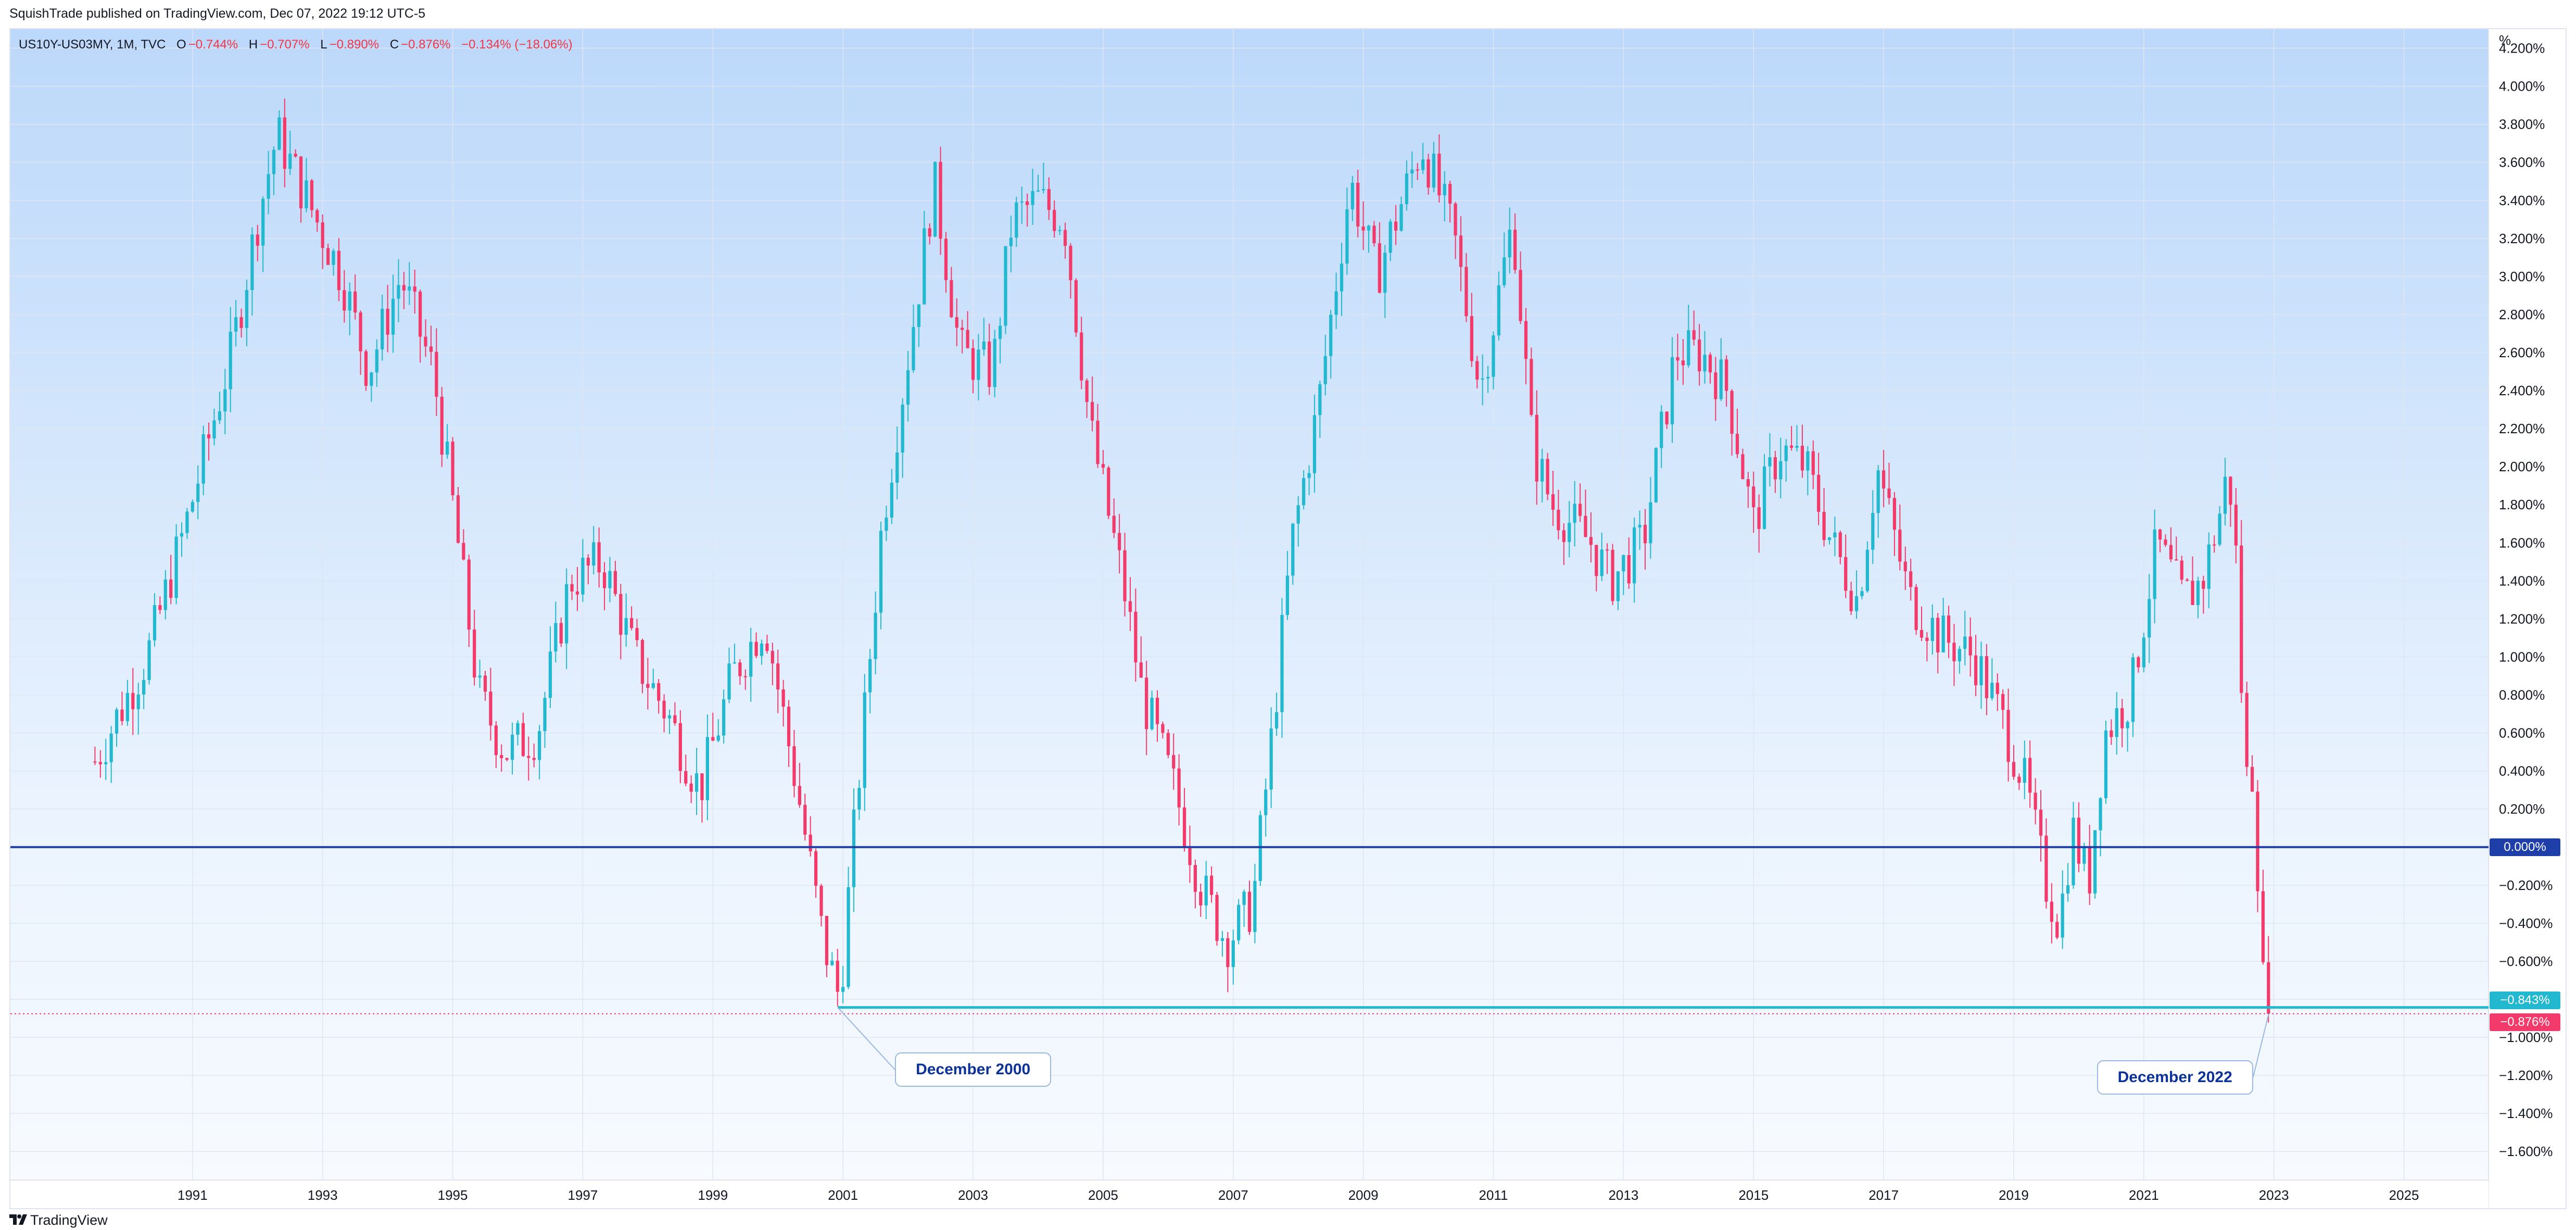  What do you see at coordinates (253, 44) in the screenshot?
I see `legend-high-key: H` at bounding box center [253, 44].